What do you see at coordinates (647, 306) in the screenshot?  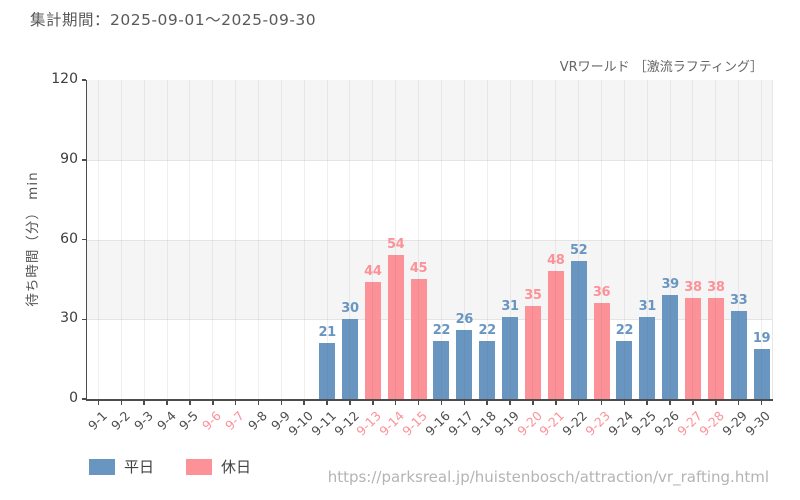 I see `bar-value-9-25: 31` at bounding box center [647, 306].